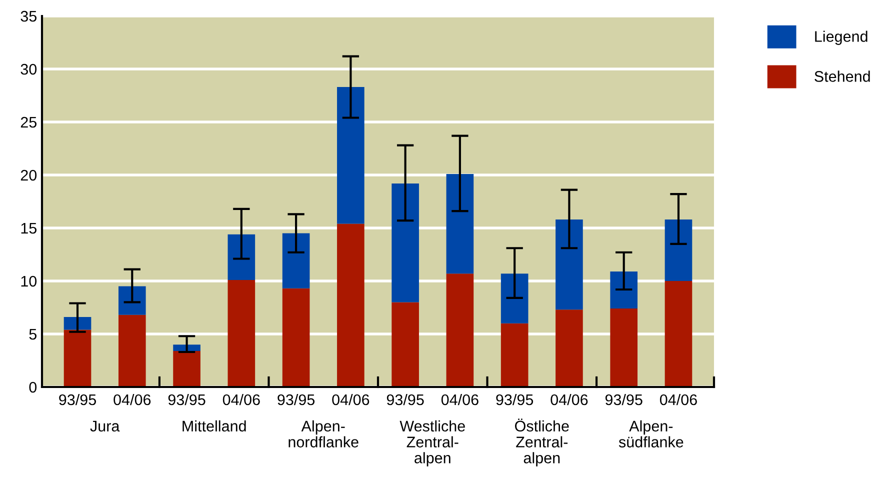 The image size is (883, 497). What do you see at coordinates (28, 122) in the screenshot?
I see `y-tick-label: 25` at bounding box center [28, 122].